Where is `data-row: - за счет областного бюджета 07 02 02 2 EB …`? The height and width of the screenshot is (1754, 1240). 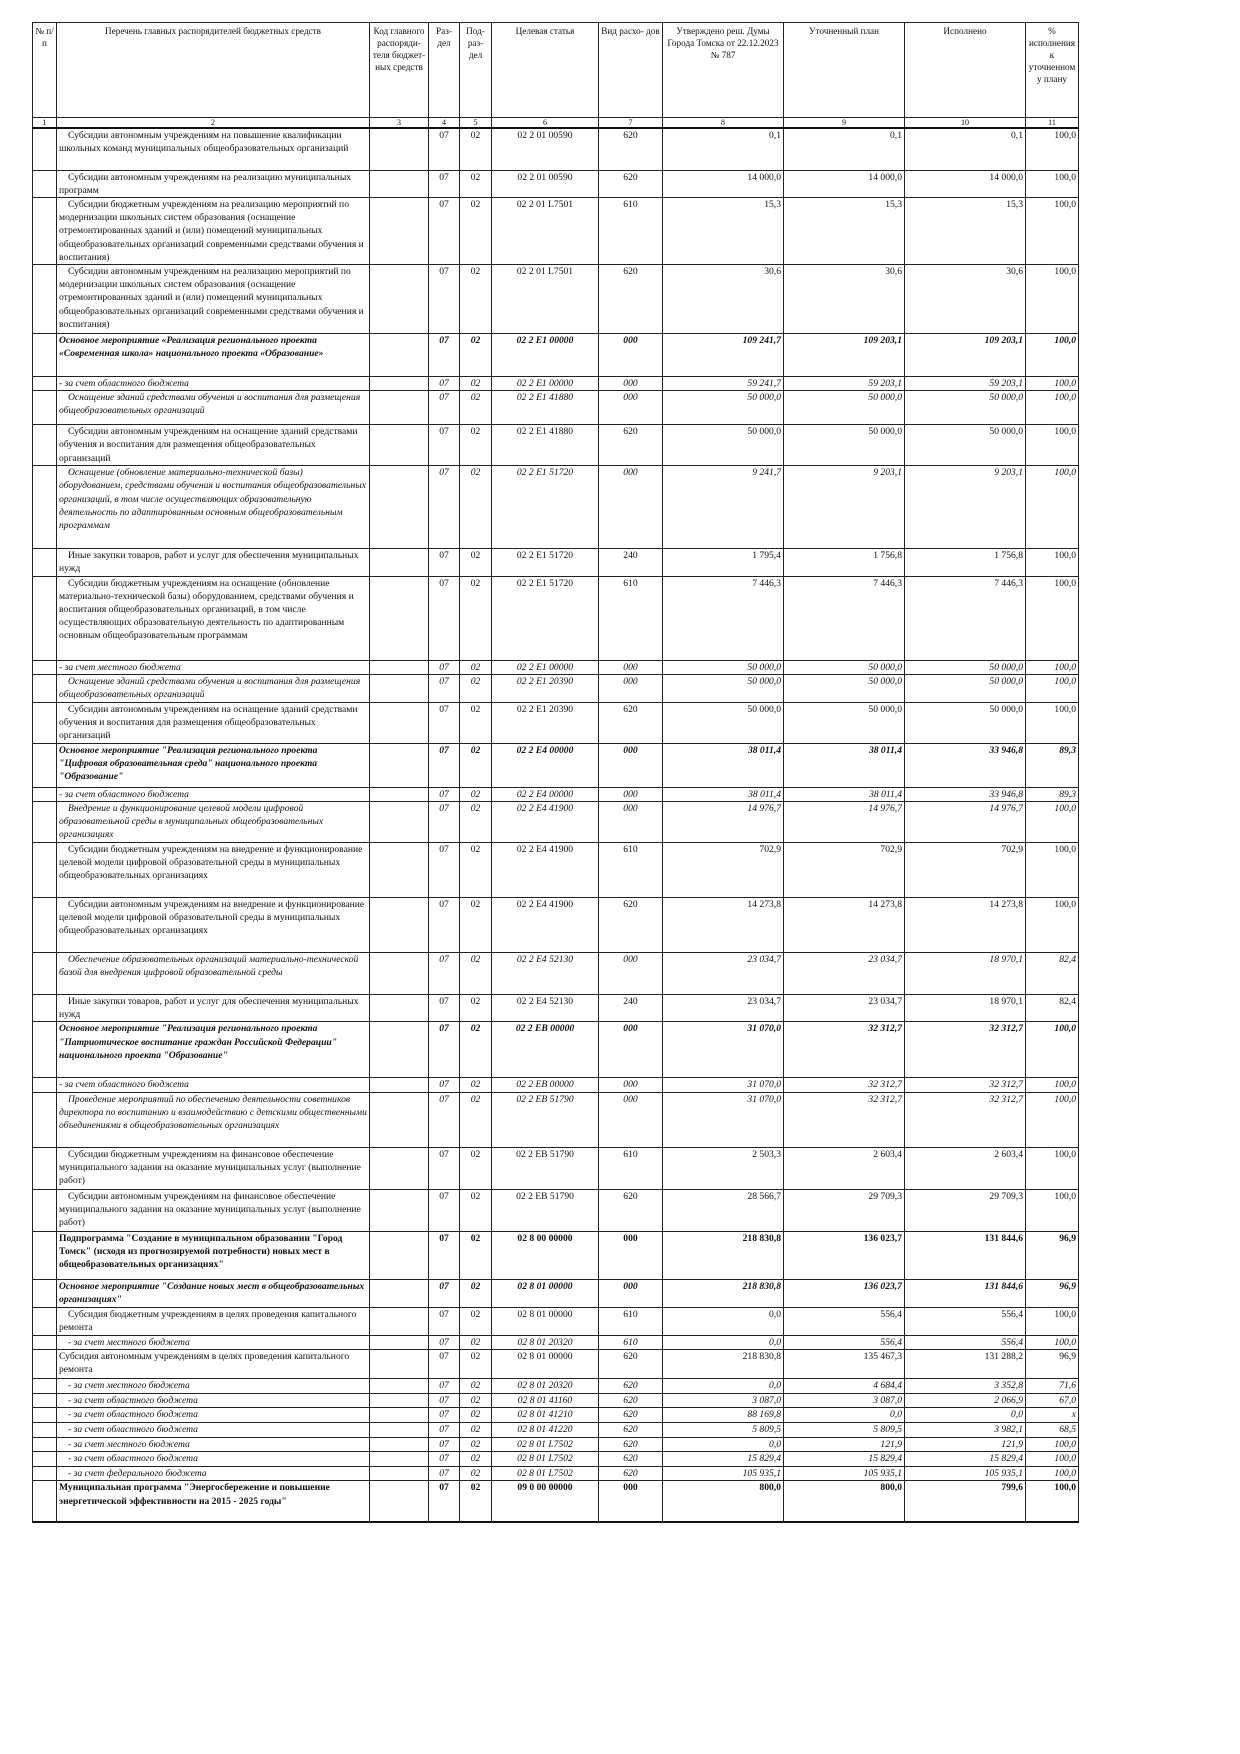
data-row: - за счет областного бюджета 07 02 02 2 EB … is located at coordinates (555, 1085).